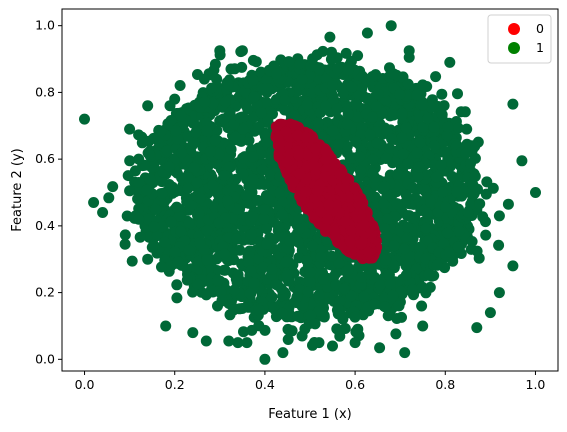 The height and width of the screenshot is (432, 567). What do you see at coordinates (45, 25) in the screenshot?
I see `y-tick-label: 1.0` at bounding box center [45, 25].